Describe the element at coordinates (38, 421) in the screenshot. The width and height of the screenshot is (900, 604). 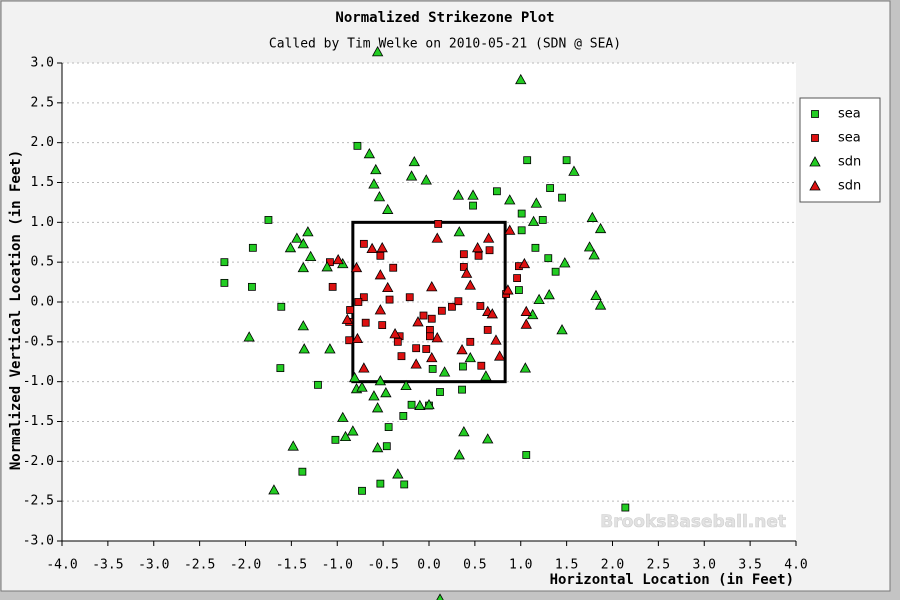
I see `y-tick-label: -1.5` at that location.